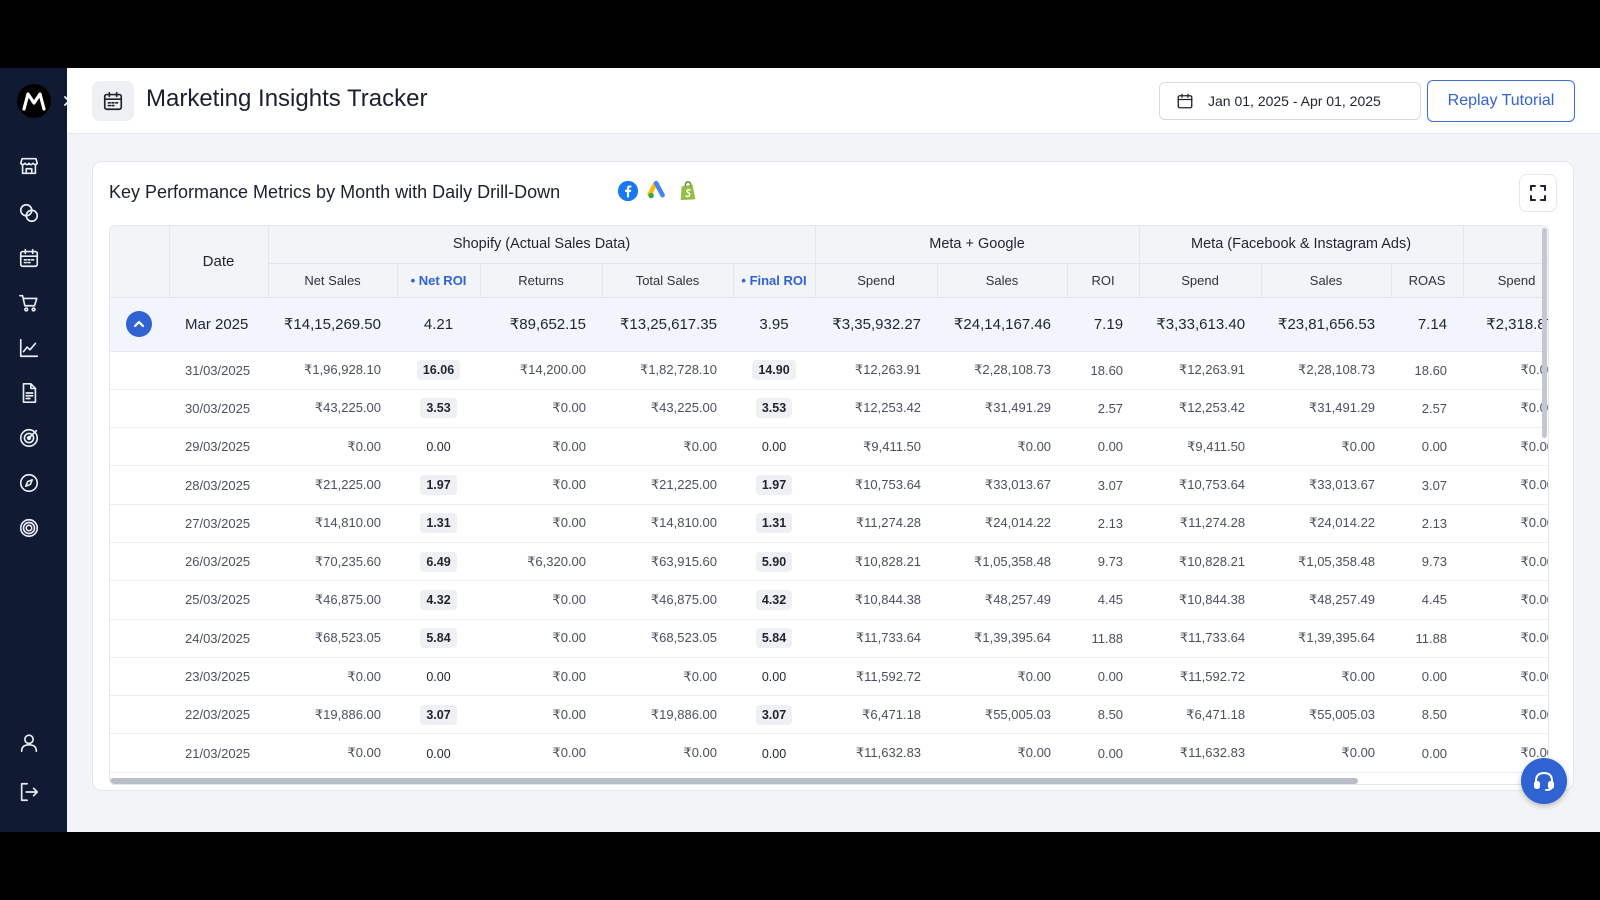  Describe the element at coordinates (29, 792) in the screenshot. I see `sidebar-item-logout` at that location.